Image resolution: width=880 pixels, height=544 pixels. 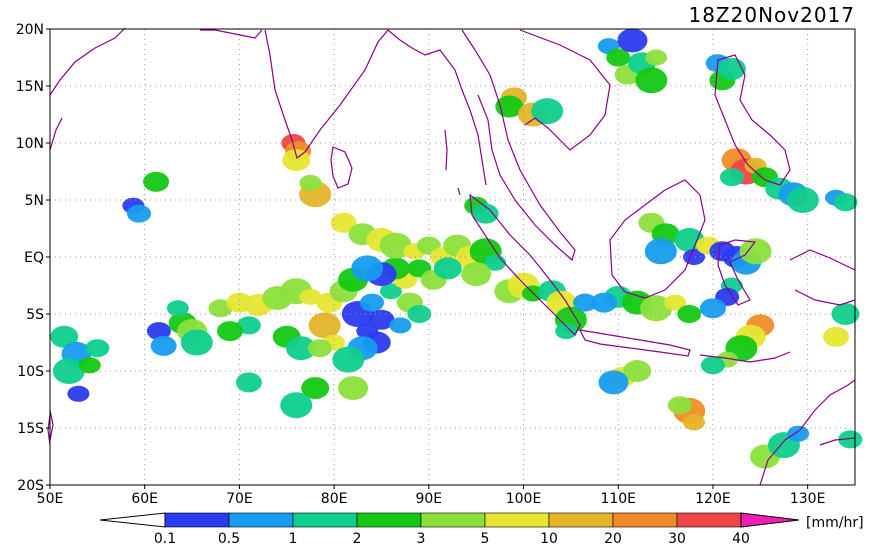 What do you see at coordinates (219, 93) in the screenshot?
I see `india-coast` at bounding box center [219, 93].